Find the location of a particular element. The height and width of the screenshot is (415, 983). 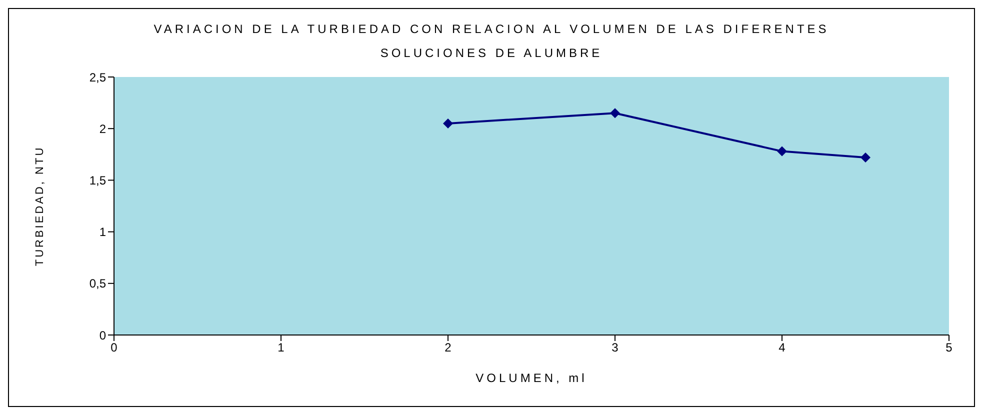

y-tick-label: 2 is located at coordinates (102, 129).